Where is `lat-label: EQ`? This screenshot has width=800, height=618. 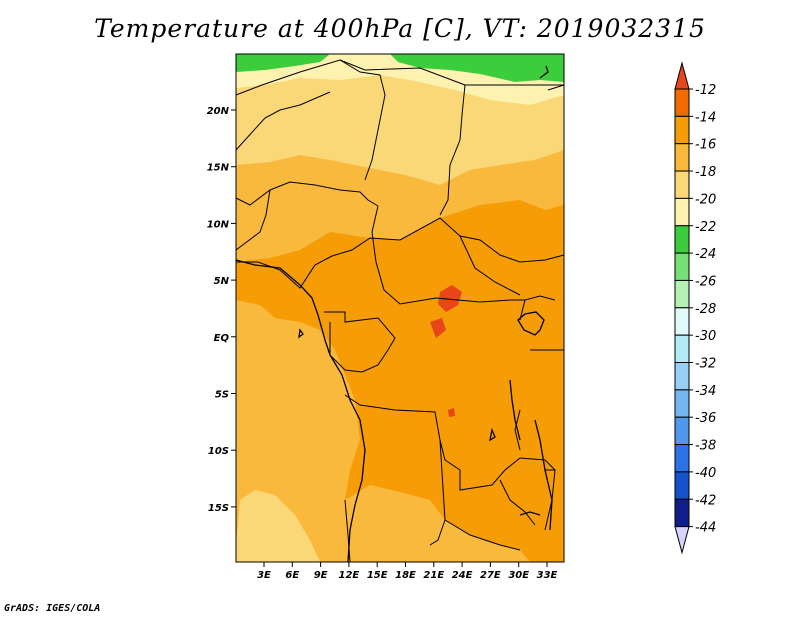 lat-label: EQ is located at coordinates (222, 338).